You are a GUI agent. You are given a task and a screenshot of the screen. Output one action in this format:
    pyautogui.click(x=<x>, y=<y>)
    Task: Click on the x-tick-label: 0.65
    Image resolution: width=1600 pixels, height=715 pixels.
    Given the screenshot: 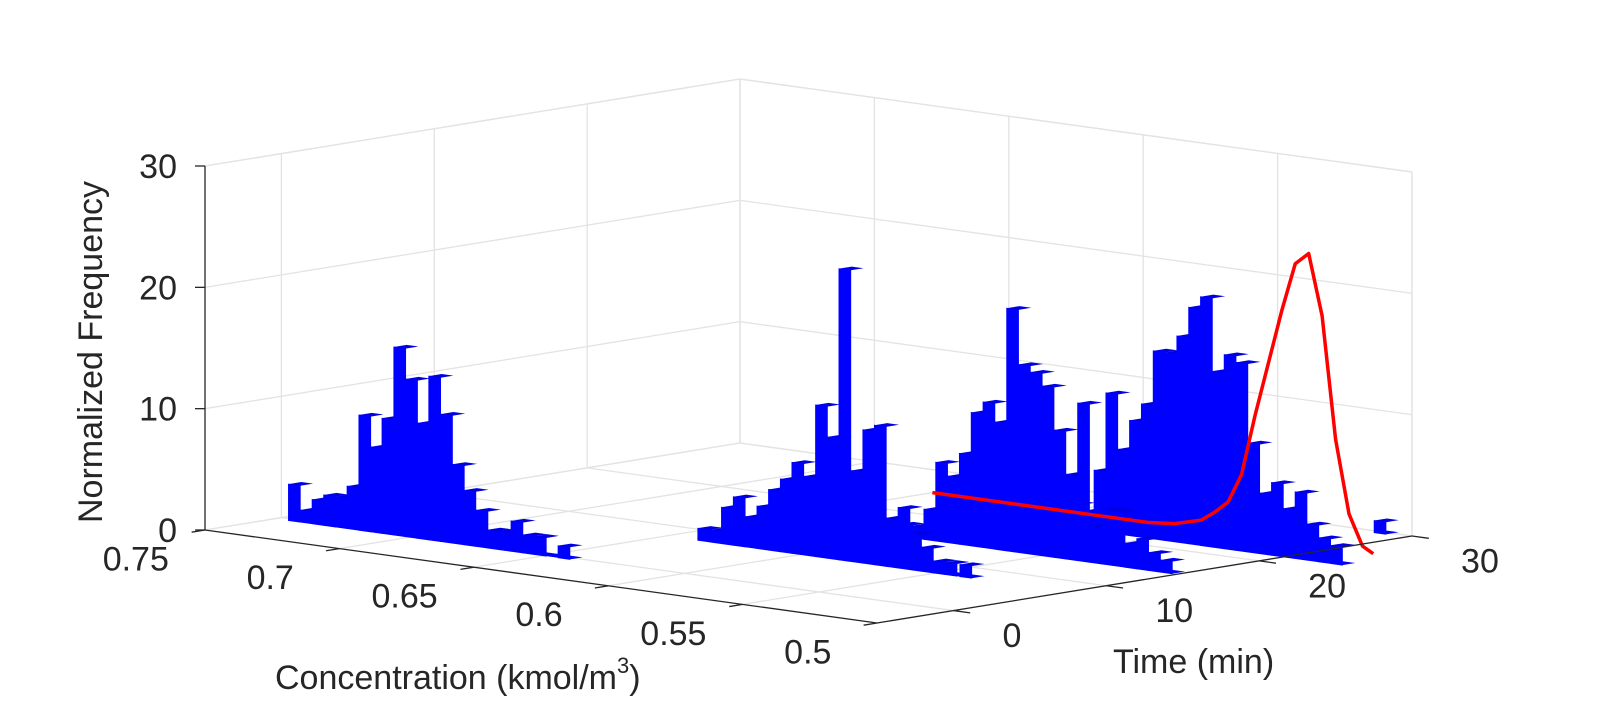 What is the action you would take?
    pyautogui.click(x=405, y=597)
    